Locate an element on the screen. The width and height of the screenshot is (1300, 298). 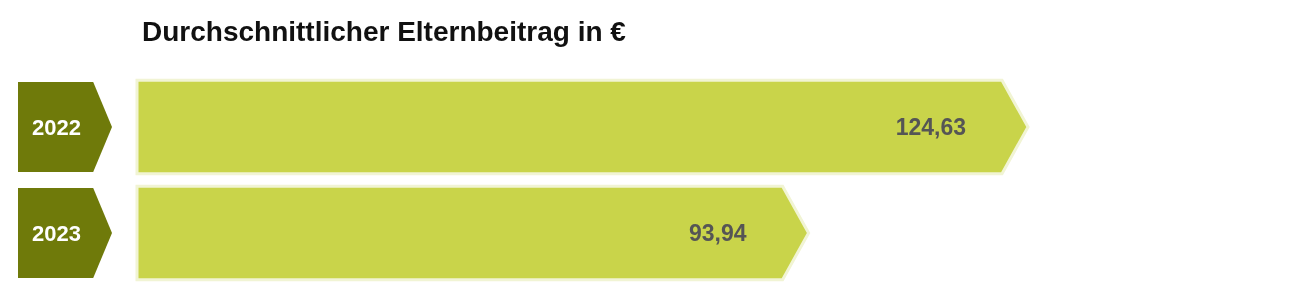
data-label: 93,94 is located at coordinates (718, 233).